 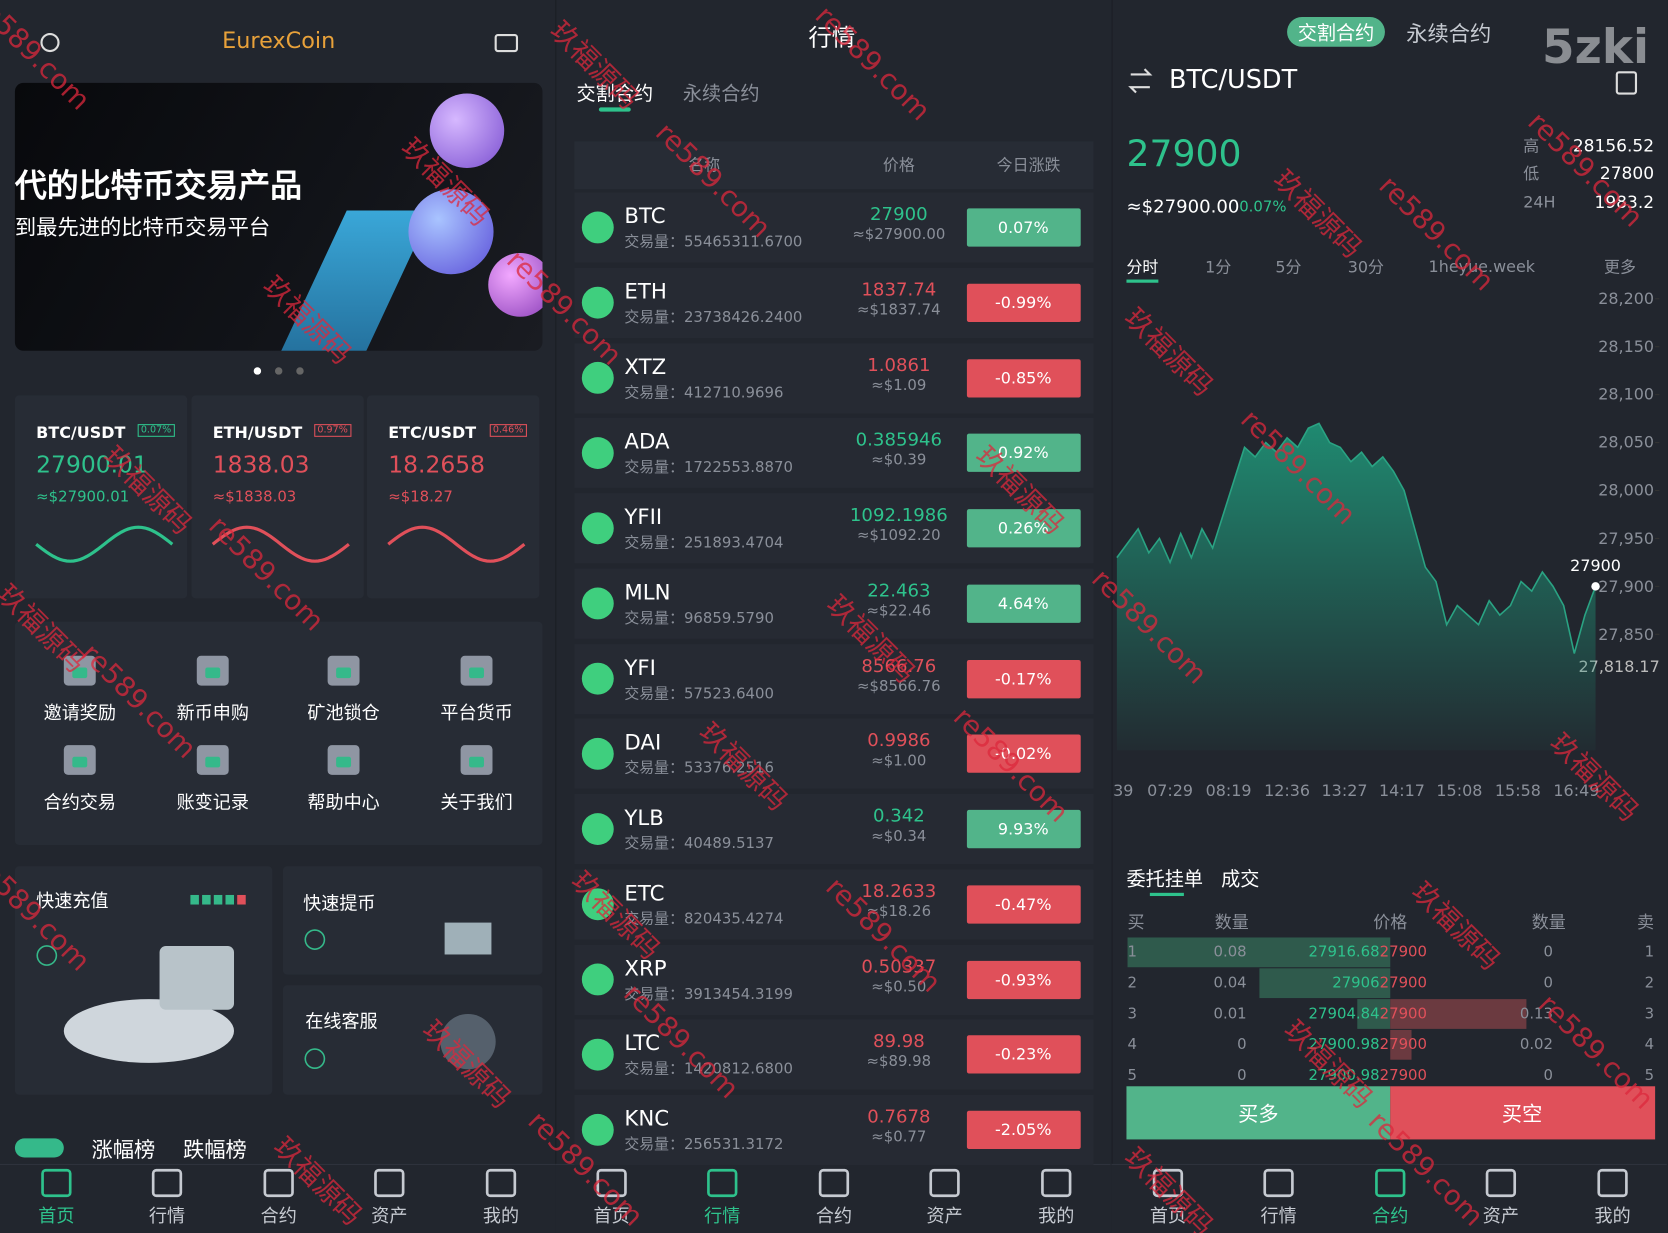 I want to click on buy-button, so click(x=1258, y=1113).